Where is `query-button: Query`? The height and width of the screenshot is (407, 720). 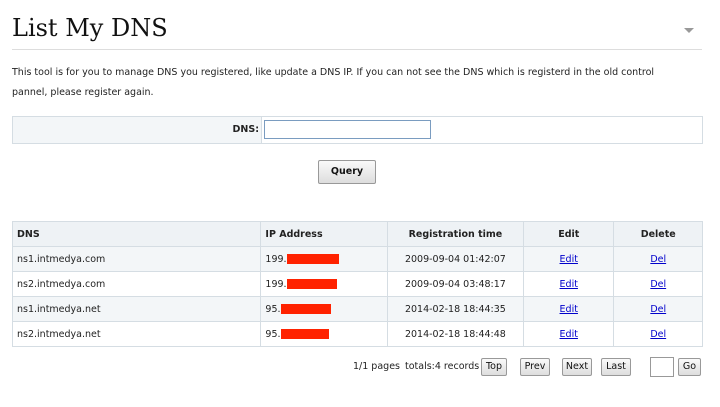 query-button: Query is located at coordinates (347, 172).